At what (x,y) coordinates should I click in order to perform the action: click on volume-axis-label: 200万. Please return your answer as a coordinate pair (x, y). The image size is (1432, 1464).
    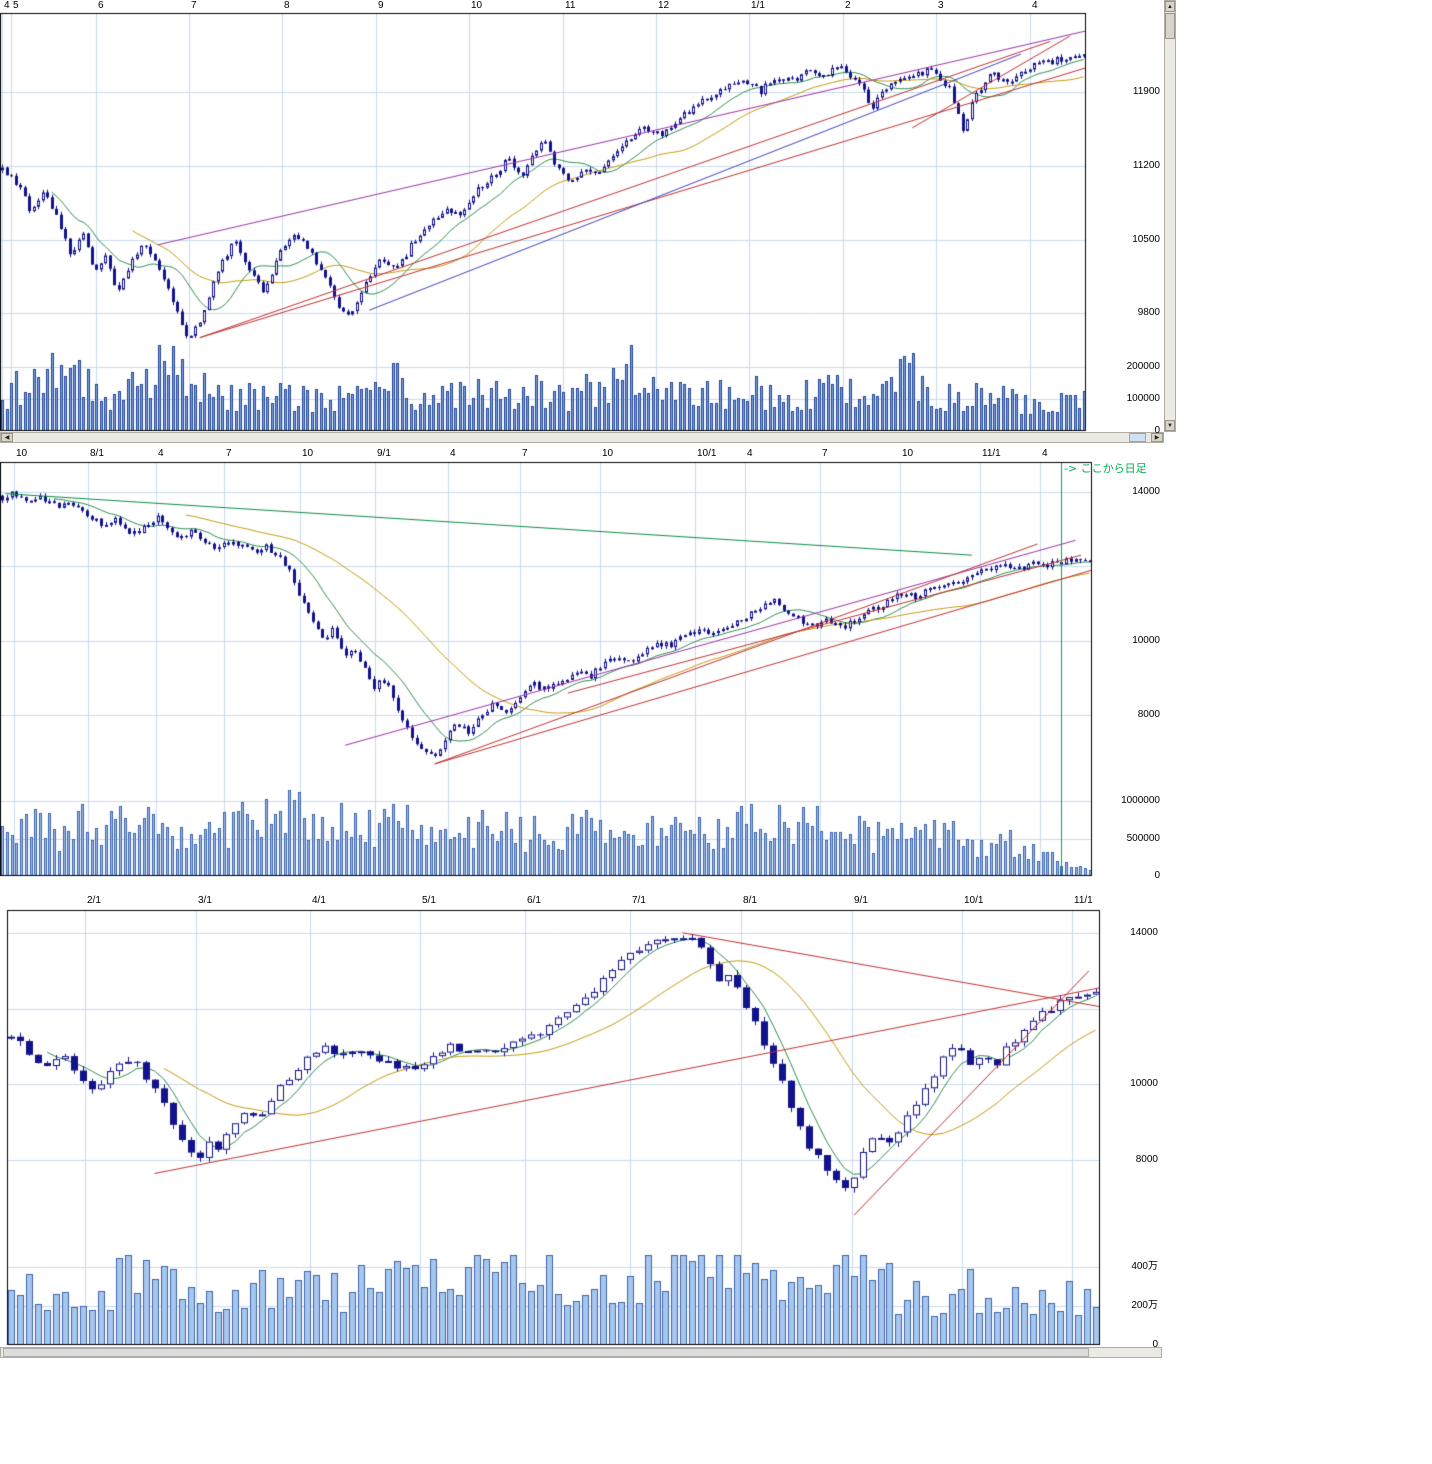
    Looking at the image, I should click on (1144, 1305).